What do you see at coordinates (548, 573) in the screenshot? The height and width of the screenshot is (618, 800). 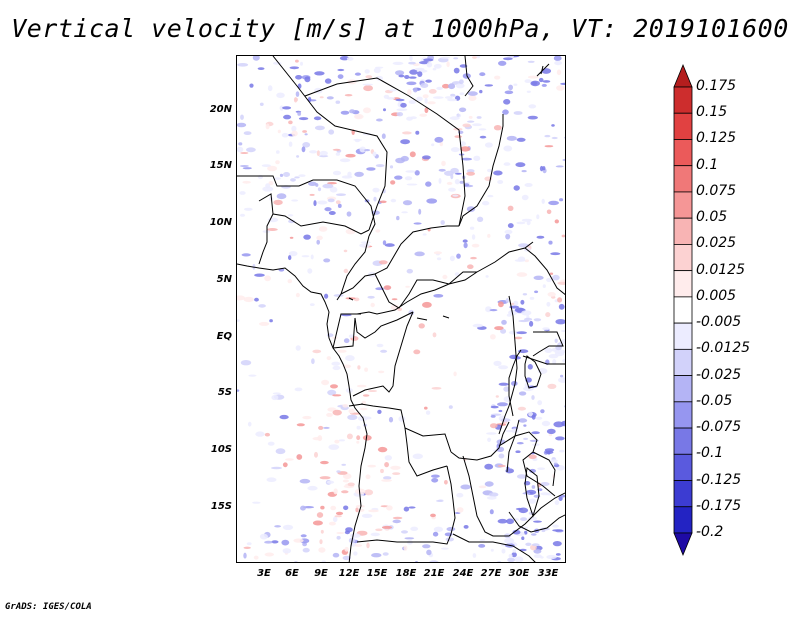 I see `lon-label: 33E` at bounding box center [548, 573].